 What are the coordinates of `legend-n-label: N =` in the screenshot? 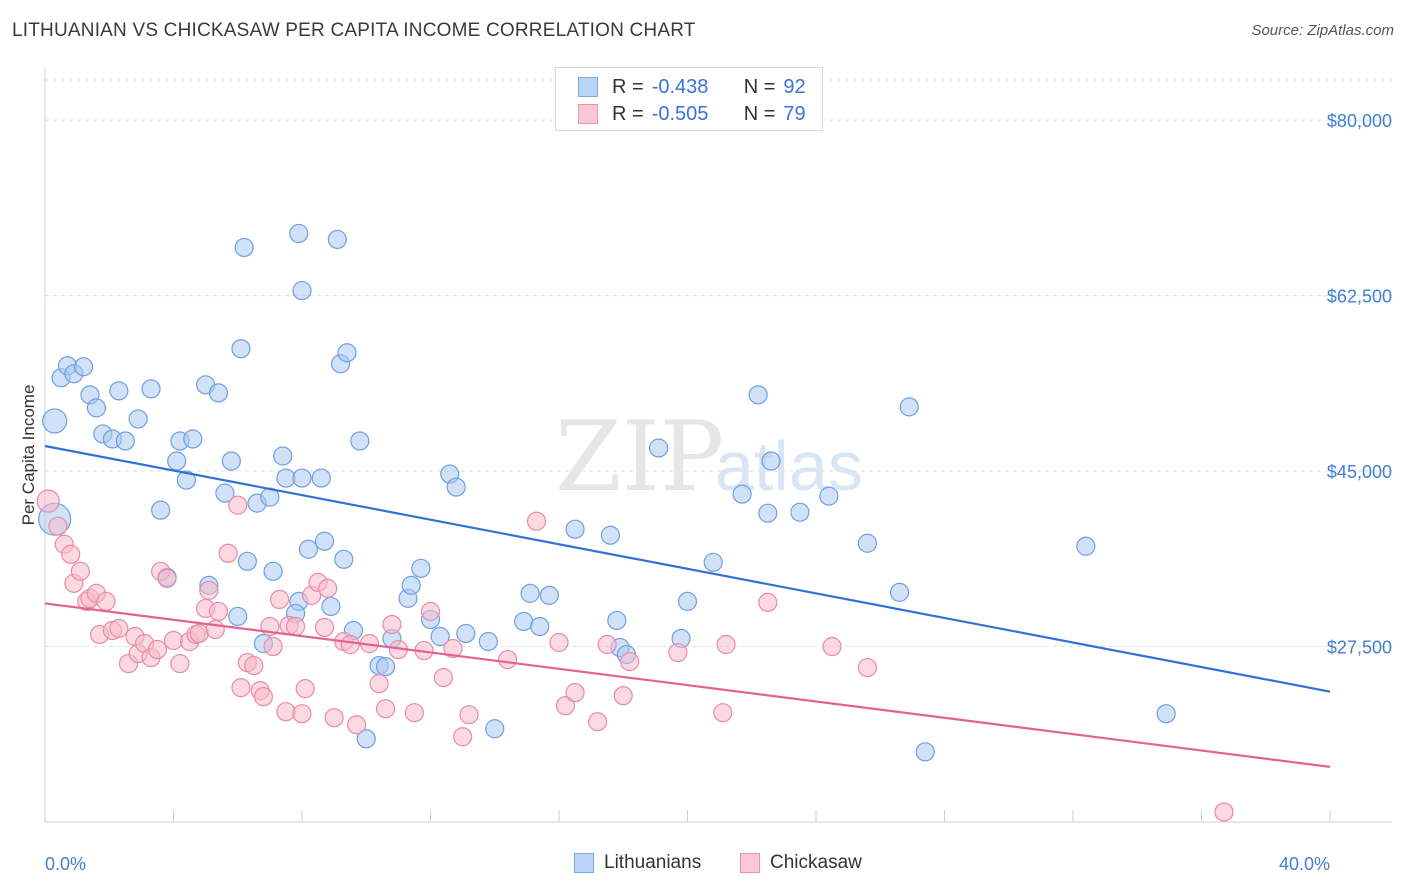 It's located at (759, 113).